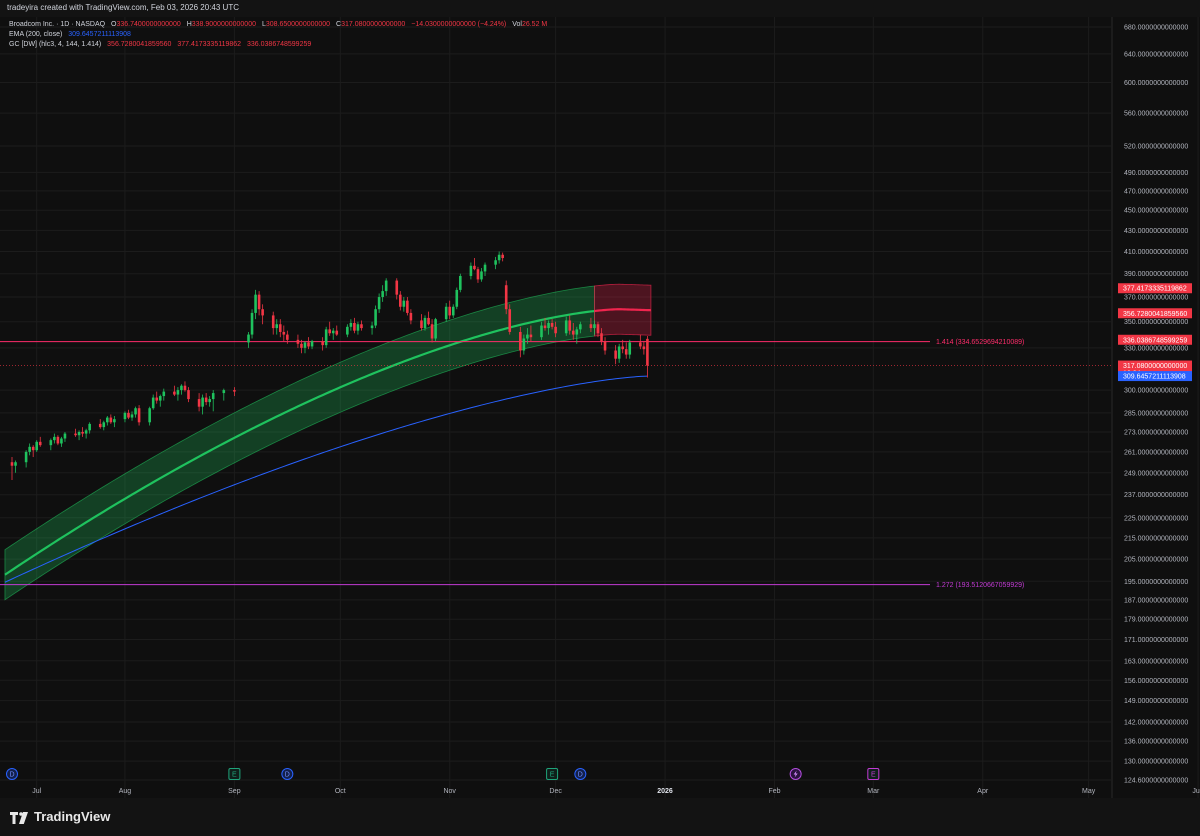  Describe the element at coordinates (60, 816) in the screenshot. I see `tradingview-logo: TradingView` at that location.